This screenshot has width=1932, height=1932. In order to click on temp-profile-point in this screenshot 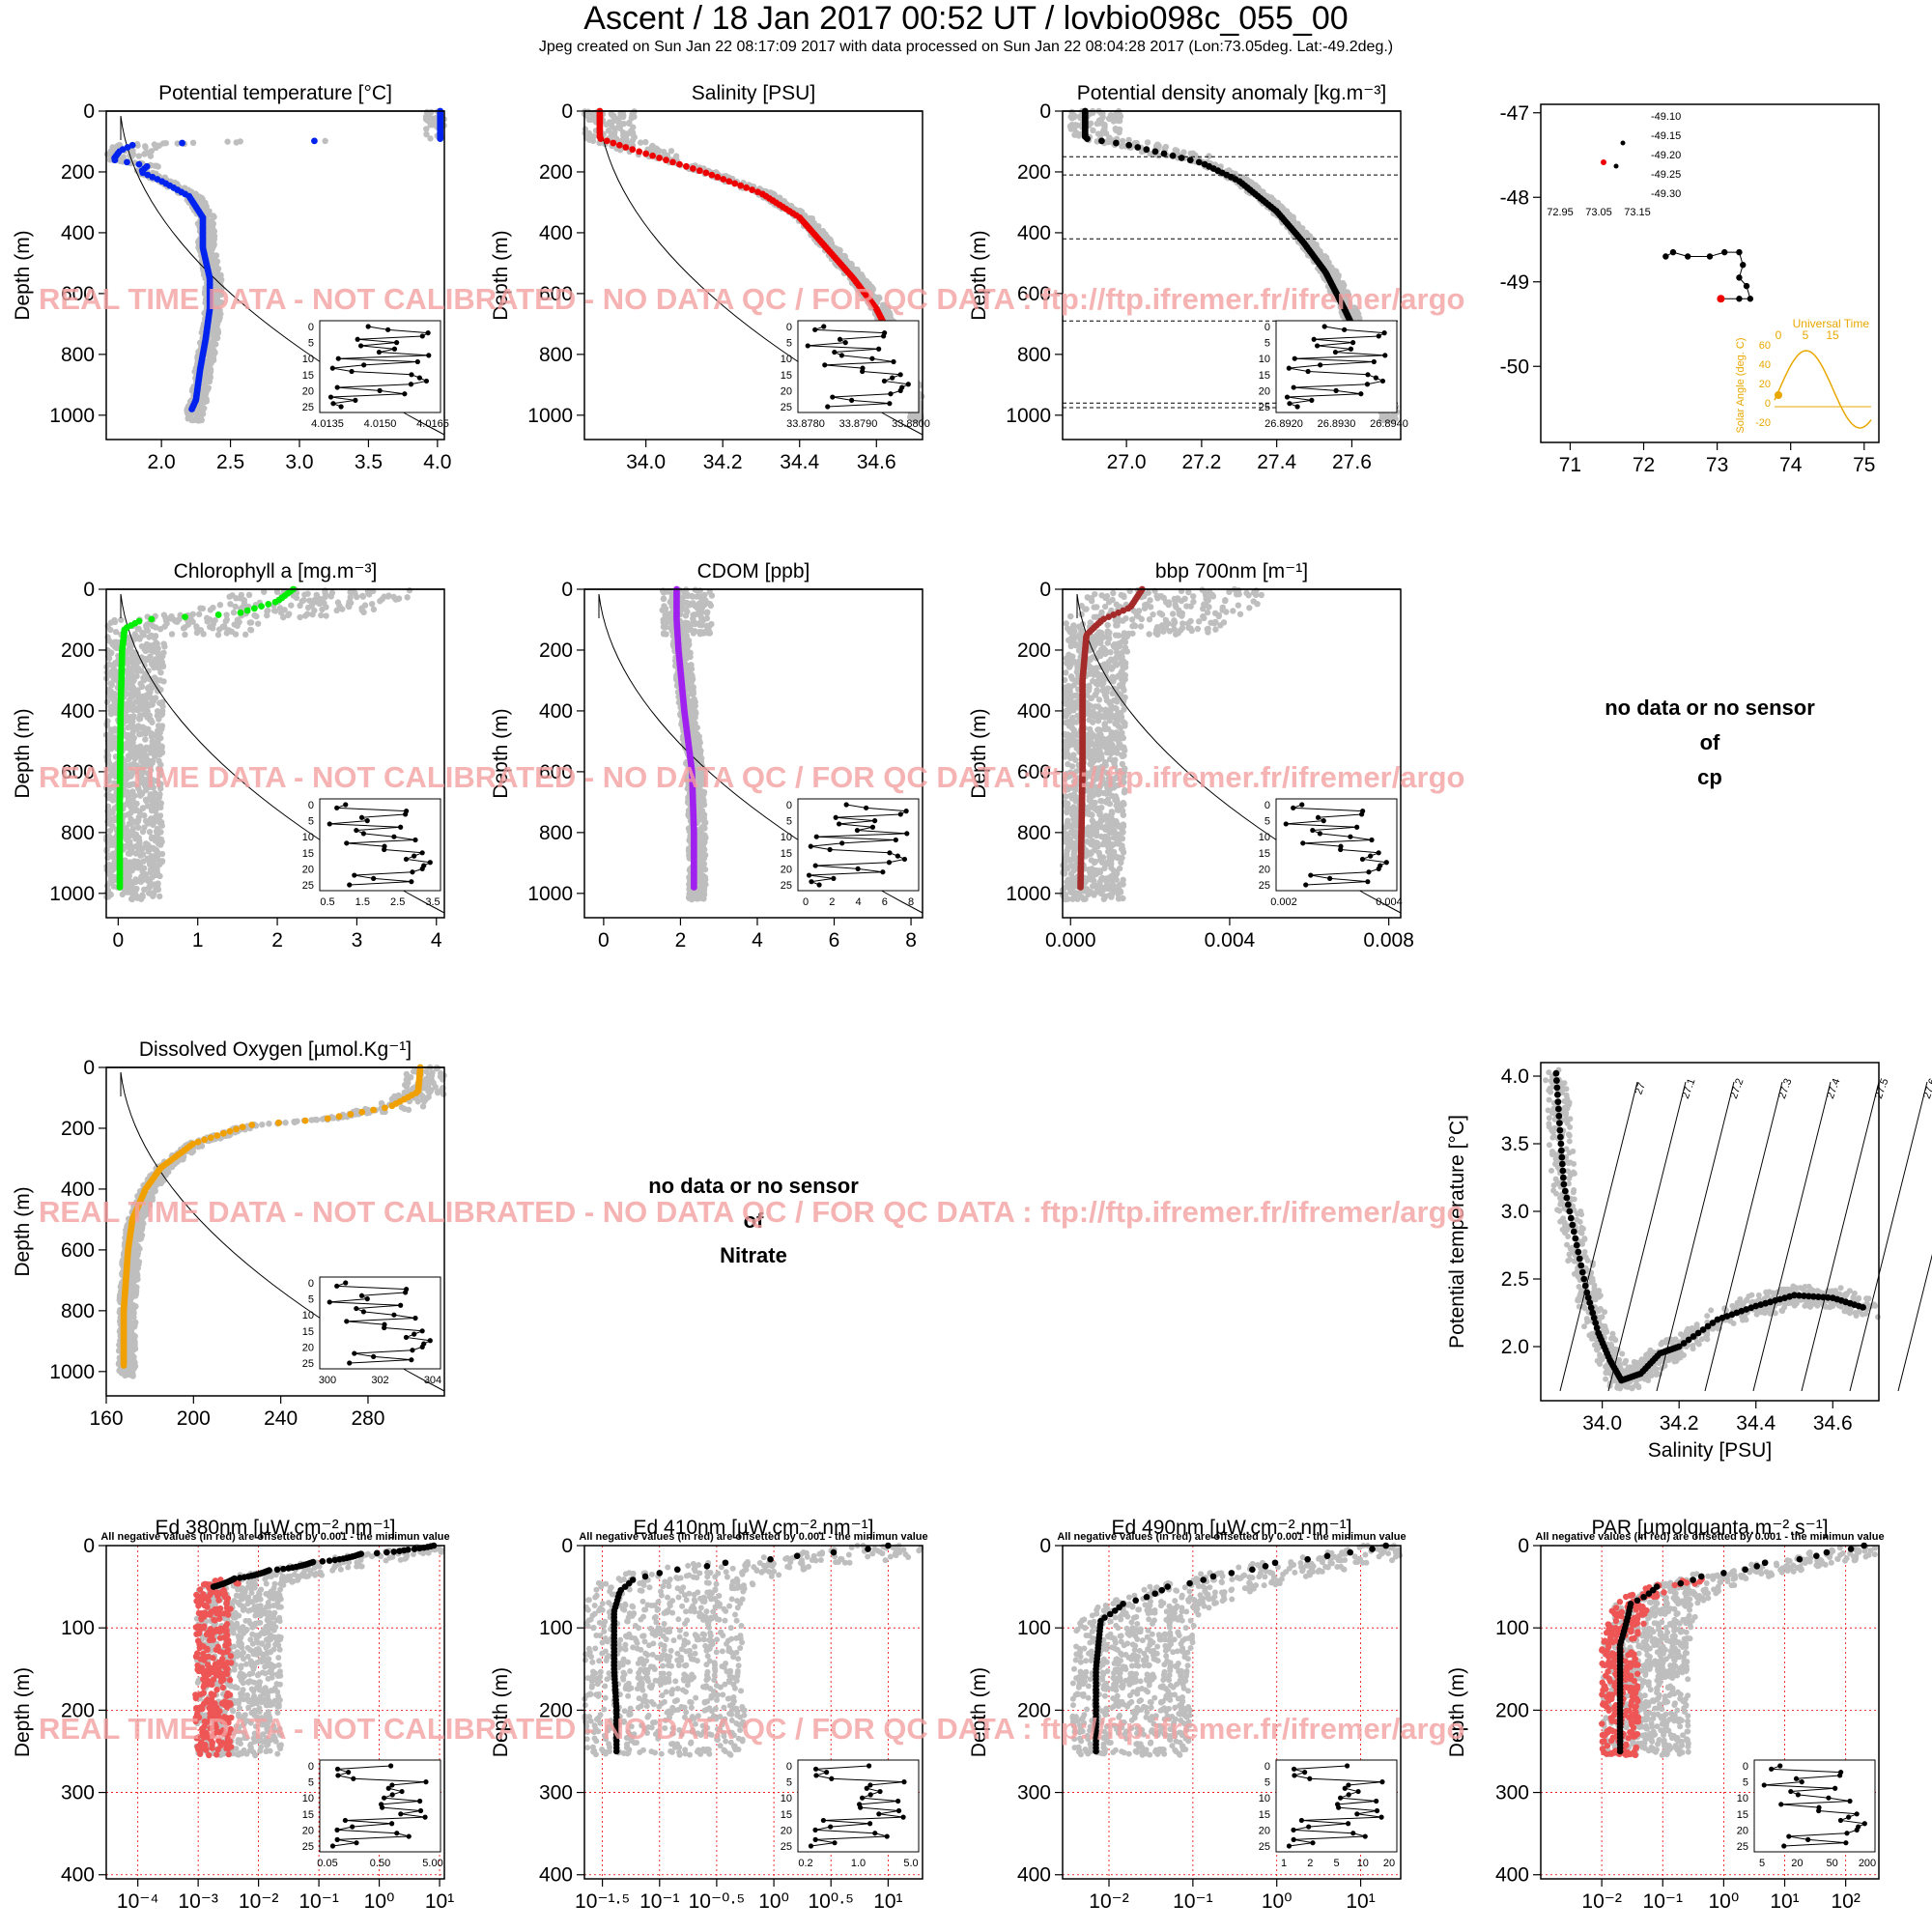, I will do `click(191, 409)`.